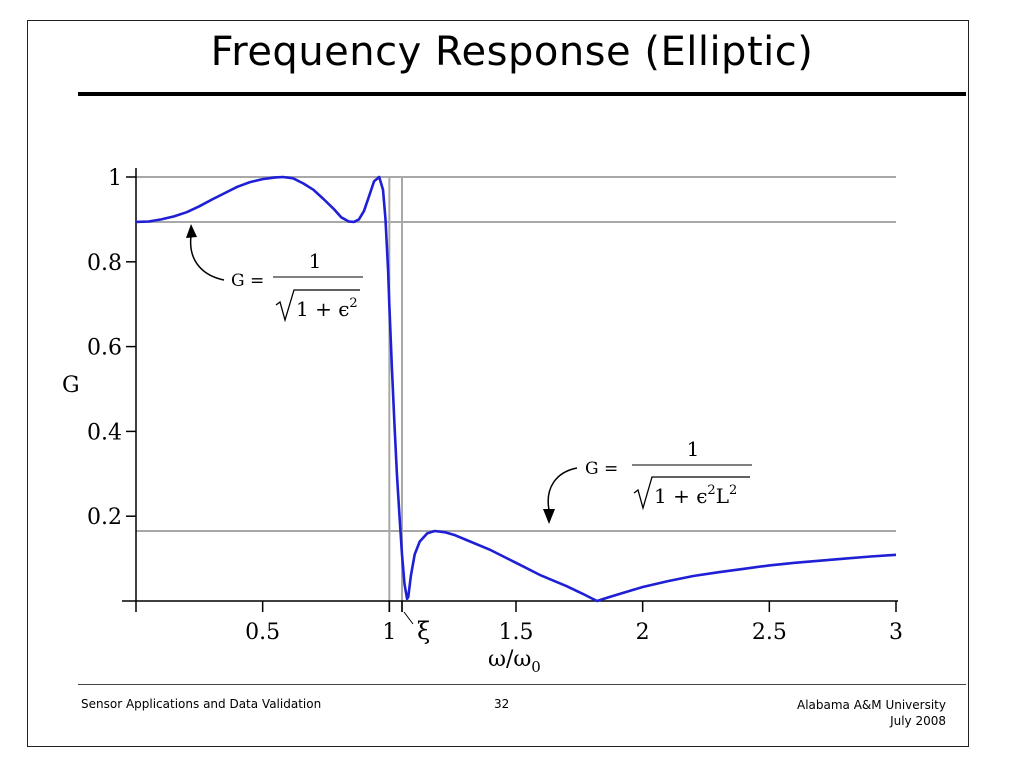 The image size is (1024, 768). What do you see at coordinates (322, 309) in the screenshot?
I see `passband-denominator-inner: 1 + ϵ` at bounding box center [322, 309].